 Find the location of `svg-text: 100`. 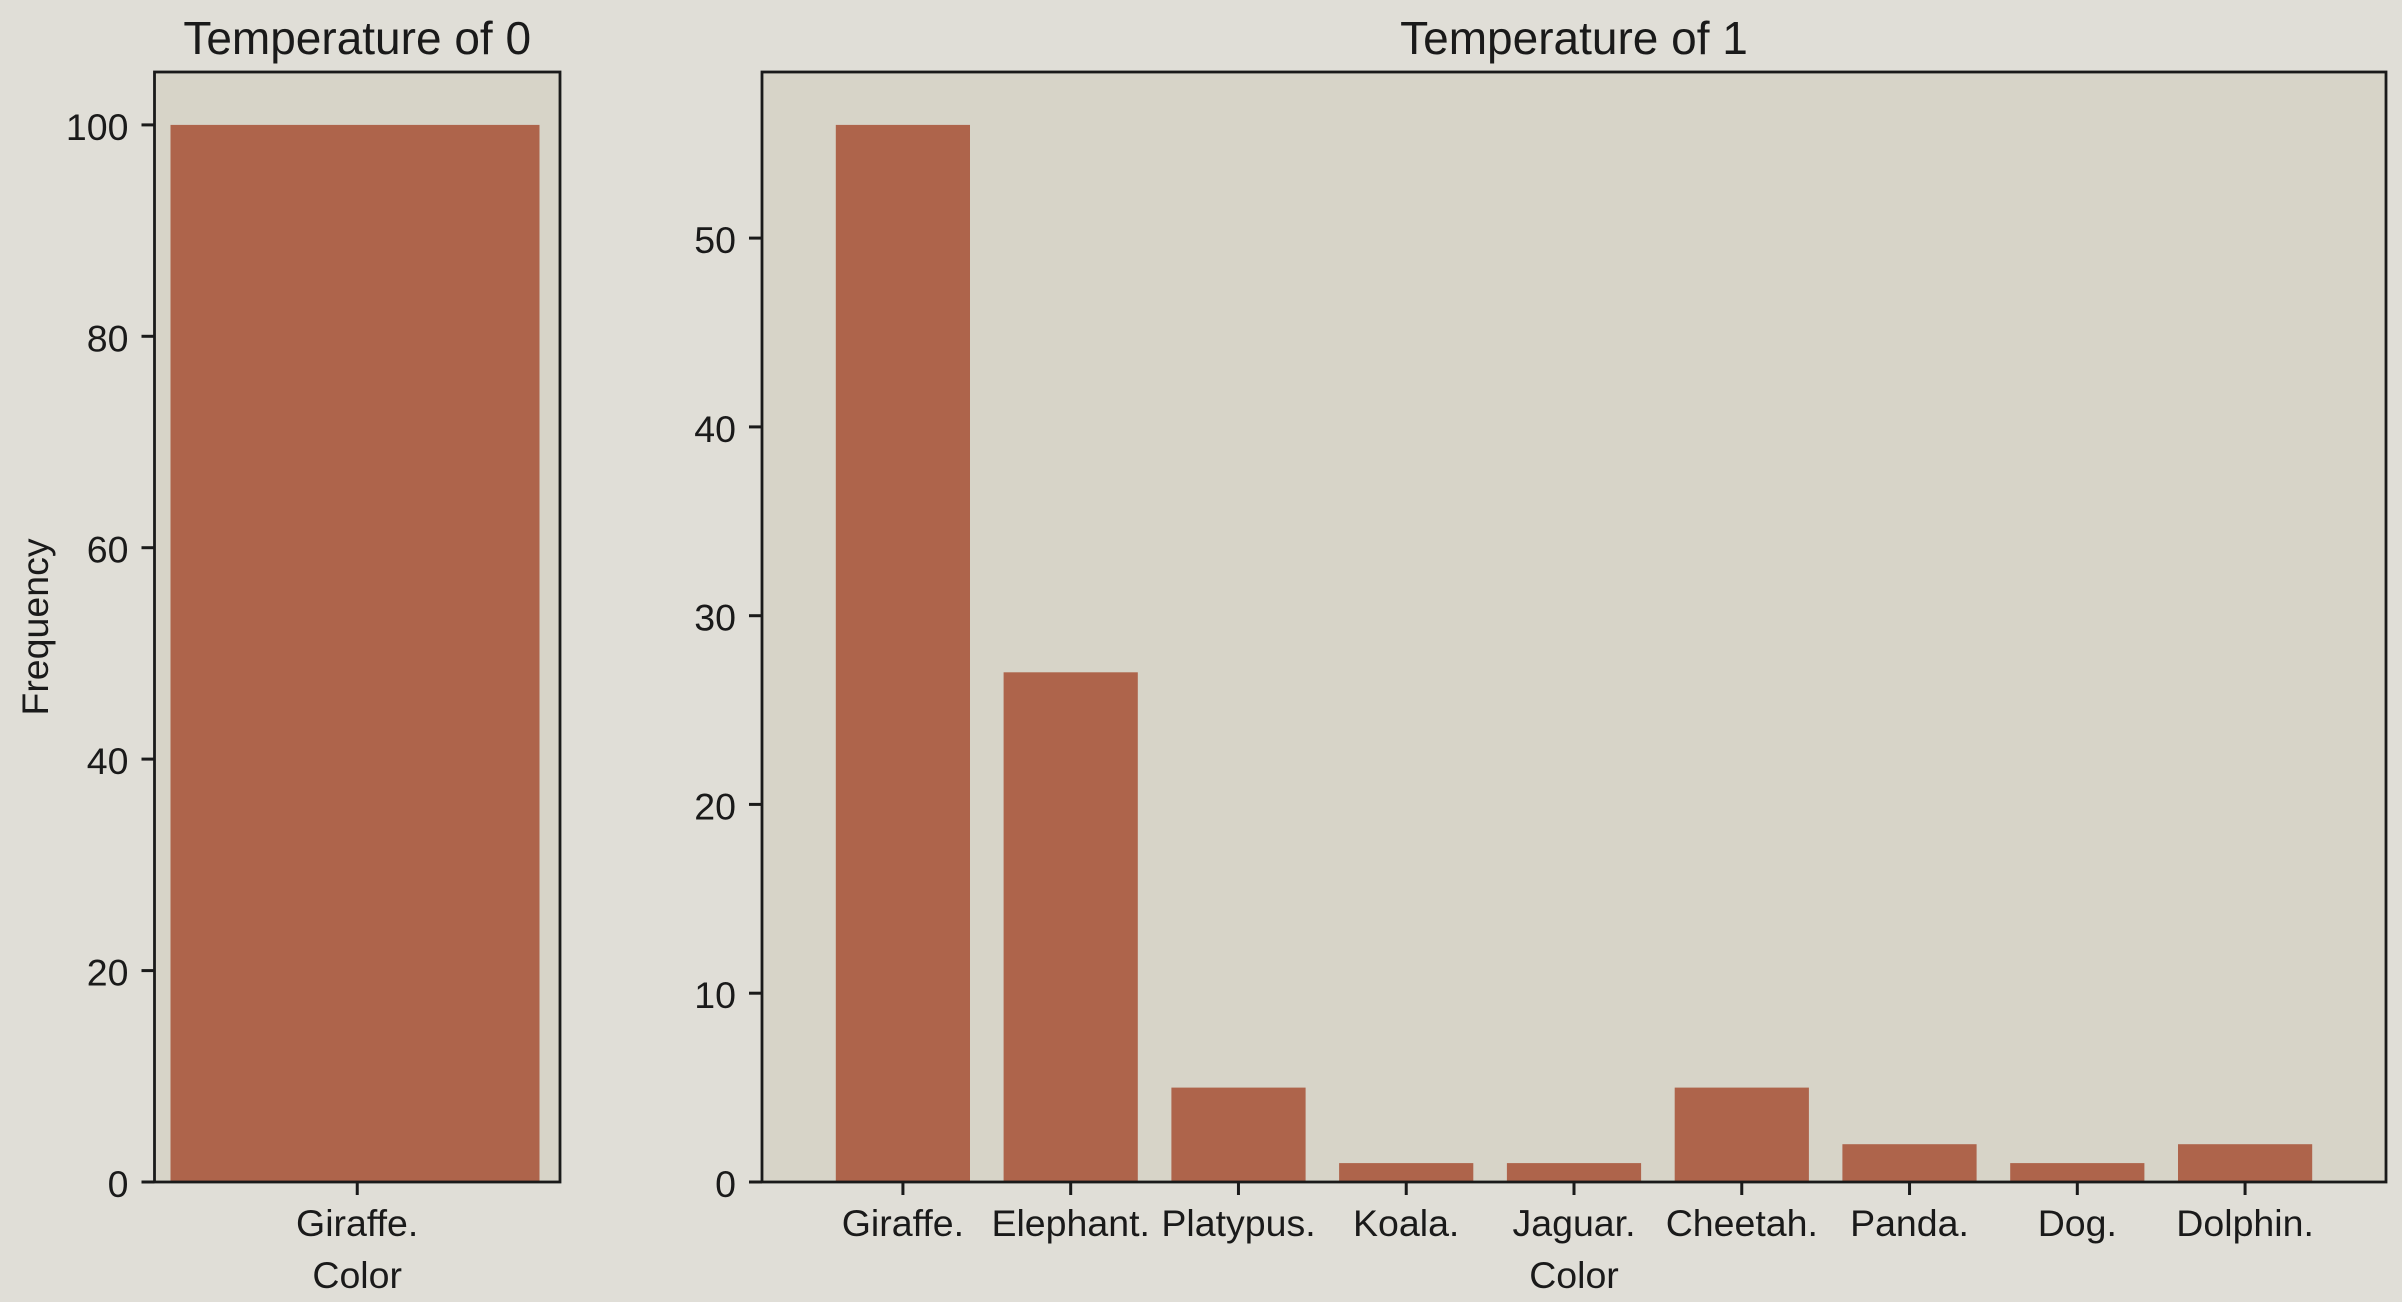

svg-text: 100 is located at coordinates (97, 127).